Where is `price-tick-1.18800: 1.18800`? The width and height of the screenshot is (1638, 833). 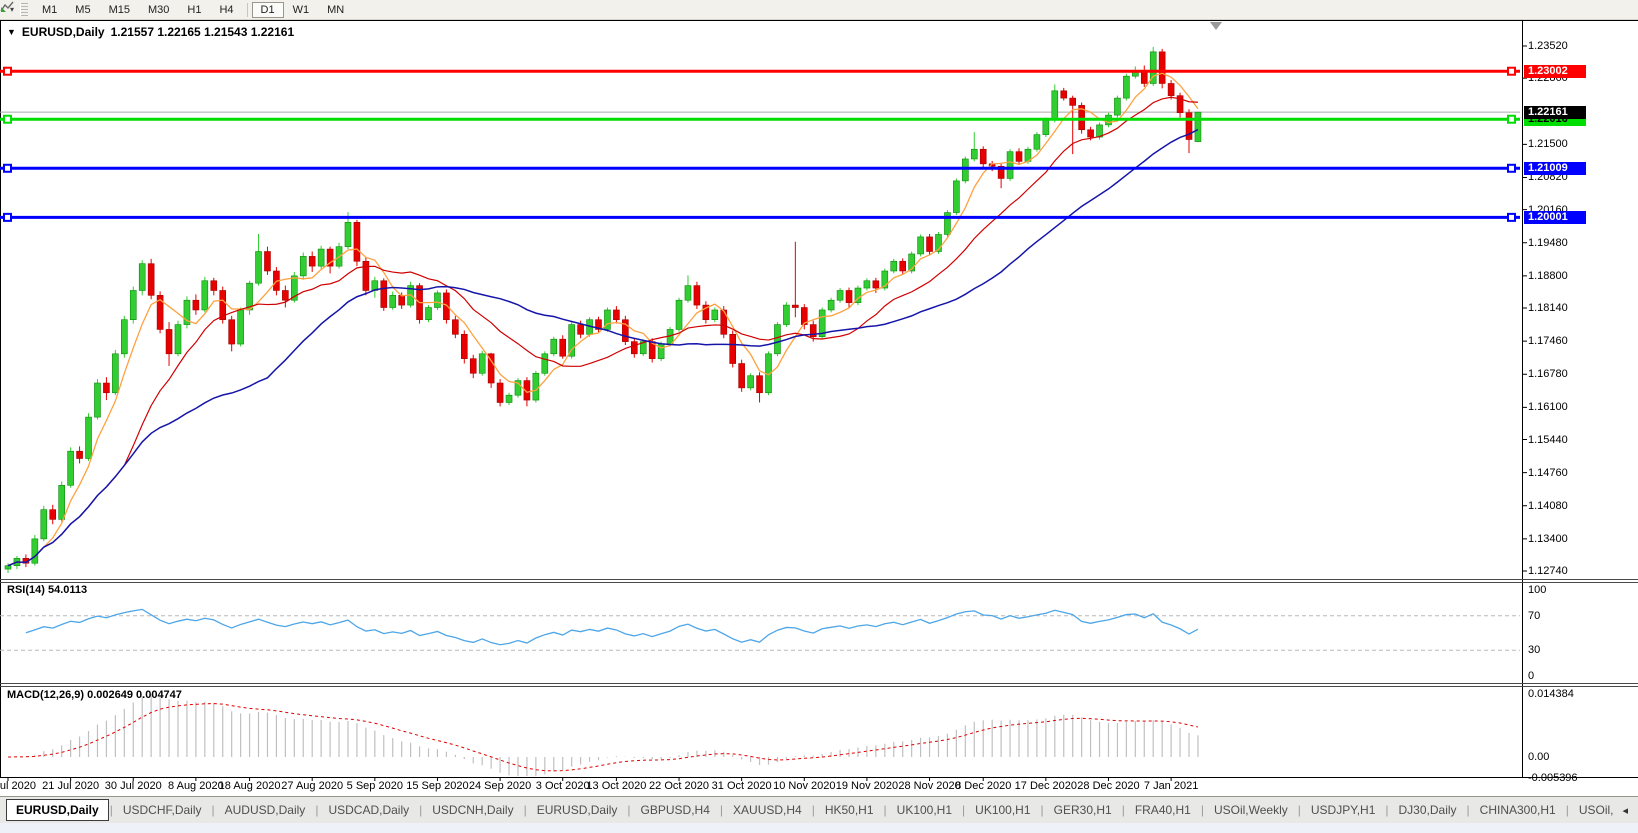
price-tick-1.18800: 1.18800 is located at coordinates (1548, 275).